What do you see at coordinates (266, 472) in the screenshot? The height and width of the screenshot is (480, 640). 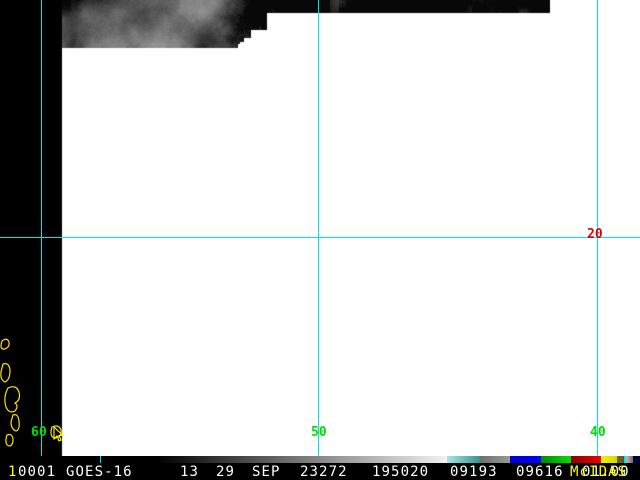 I see `month: SEP` at bounding box center [266, 472].